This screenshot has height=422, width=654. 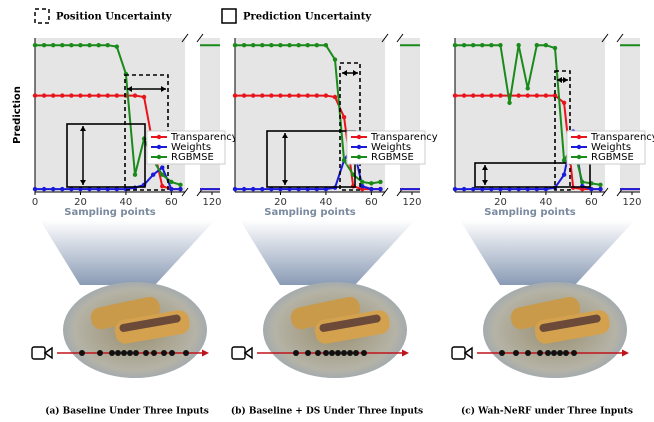 What do you see at coordinates (411, 202) in the screenshot?
I see `x-tick-label: 120` at bounding box center [411, 202].